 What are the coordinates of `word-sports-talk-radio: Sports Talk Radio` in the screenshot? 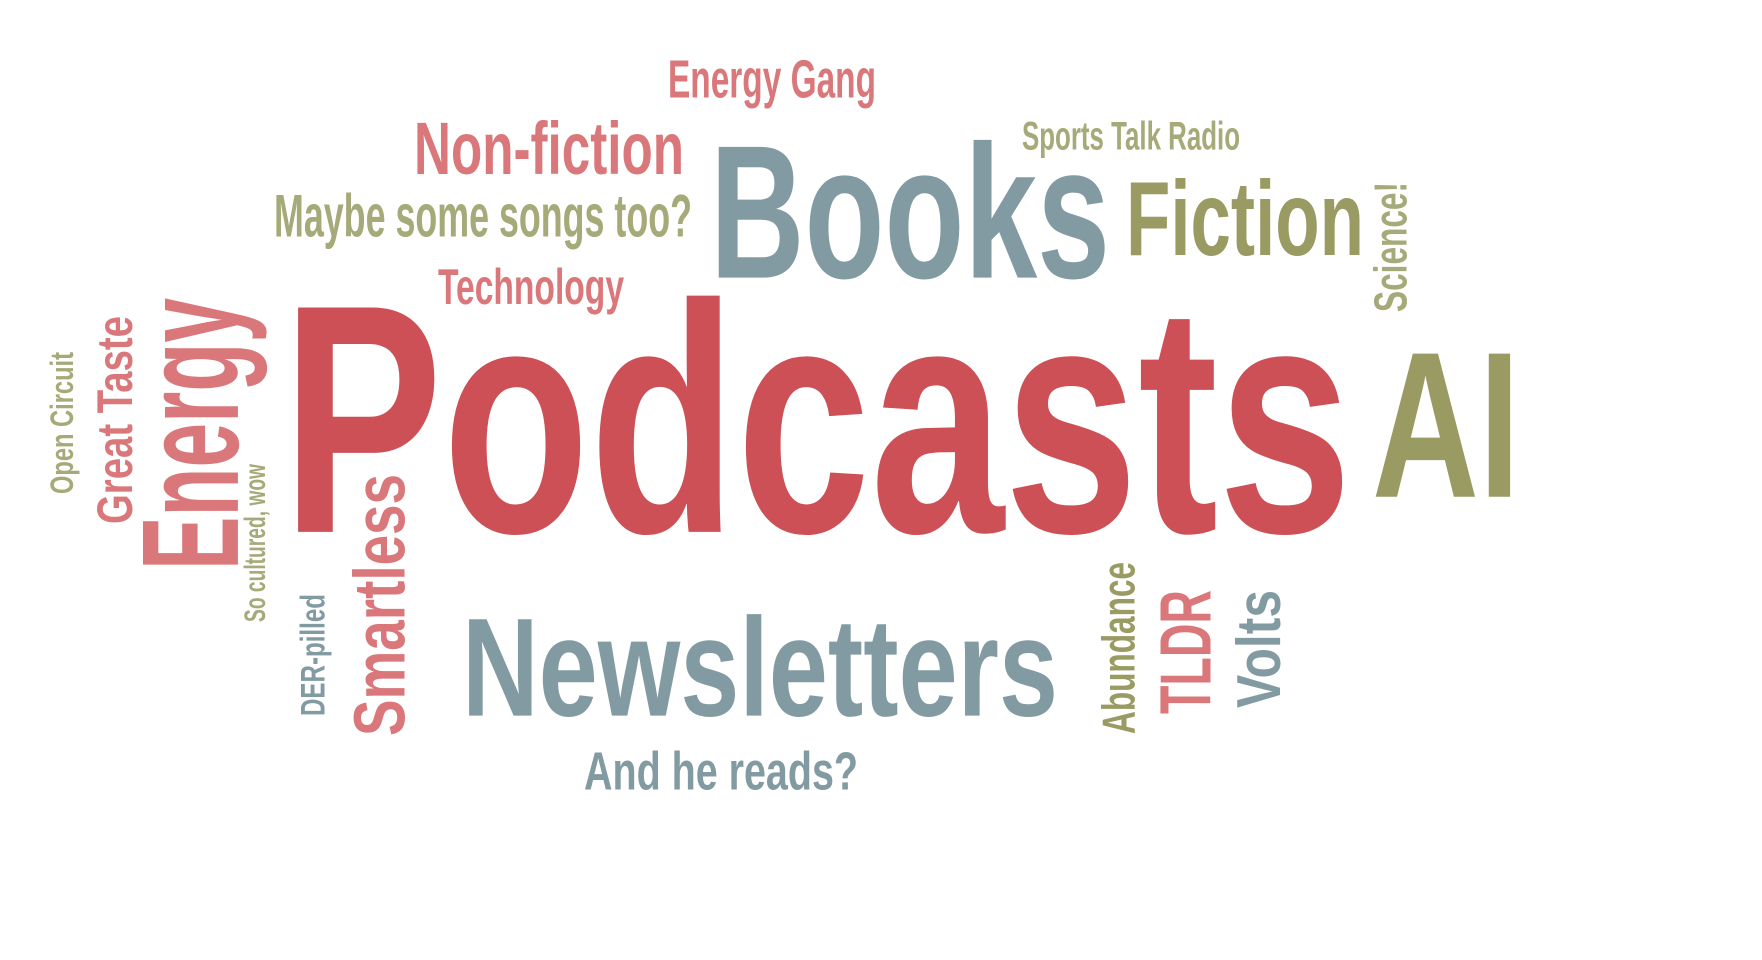 It's located at (1131, 136).